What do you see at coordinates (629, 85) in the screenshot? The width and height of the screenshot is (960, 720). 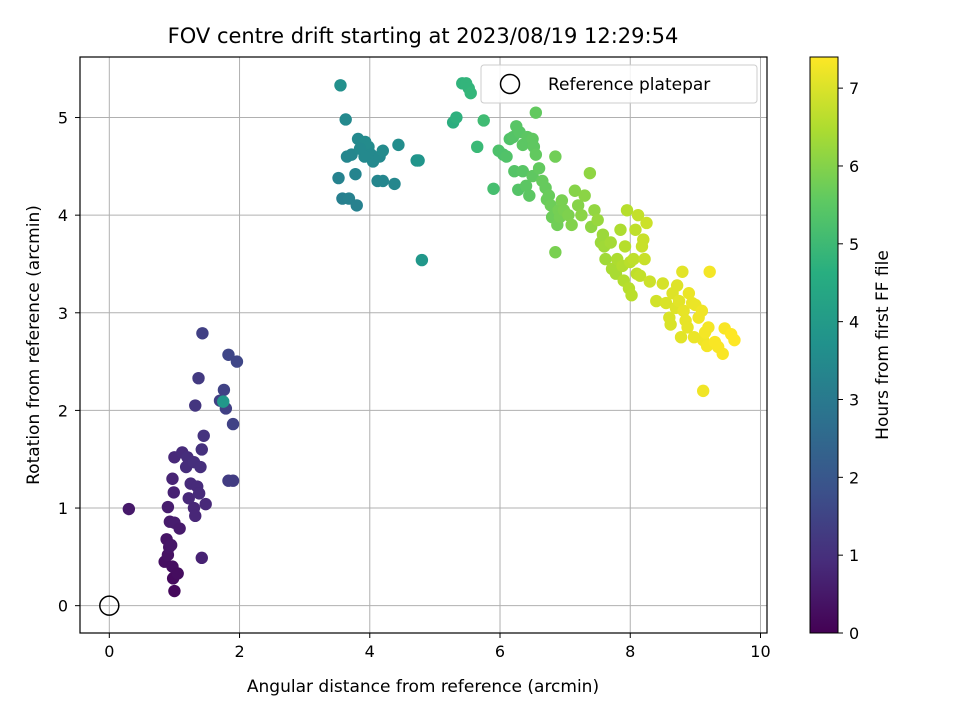 I see `legend-entry-reference: Reference platepar` at bounding box center [629, 85].